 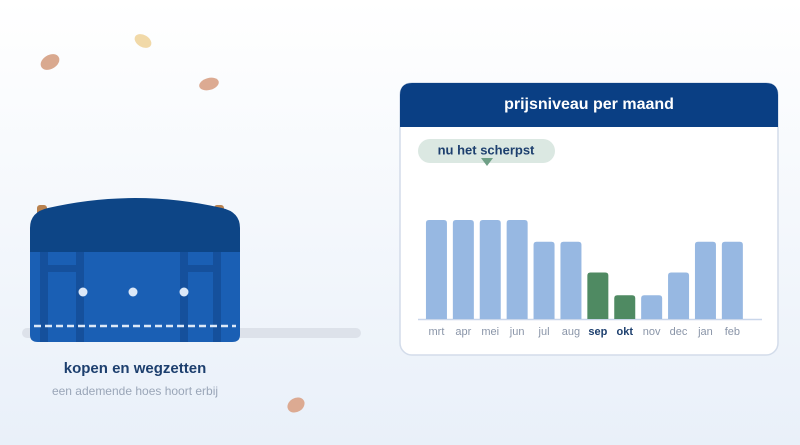 What do you see at coordinates (597, 332) in the screenshot?
I see `x-tick-label: sep` at bounding box center [597, 332].